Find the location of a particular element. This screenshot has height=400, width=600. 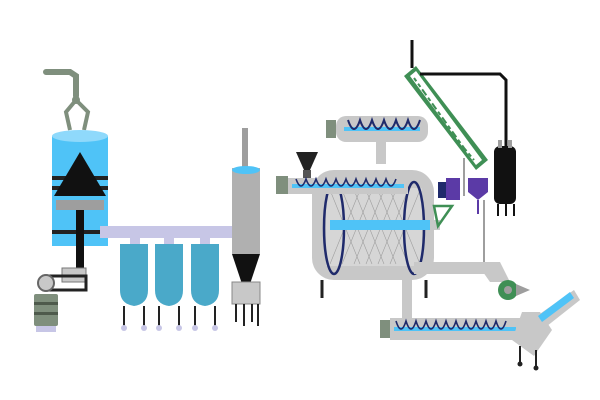

condenser-column is located at coordinates (505, 178).